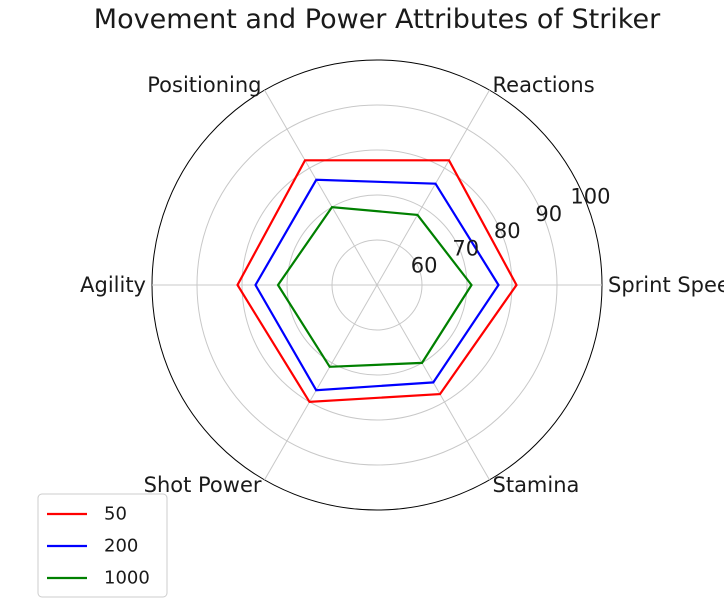 The image size is (724, 608). Describe the element at coordinates (544, 85) in the screenshot. I see `axis-label: Reactions` at that location.